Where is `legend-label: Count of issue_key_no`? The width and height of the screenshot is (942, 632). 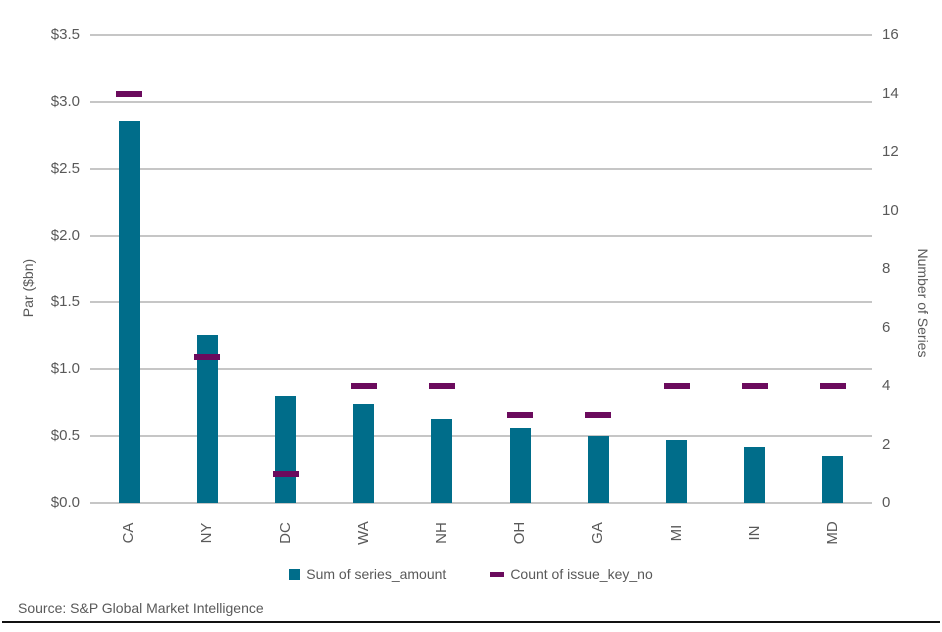
legend-label: Count of issue_key_no is located at coordinates (581, 574).